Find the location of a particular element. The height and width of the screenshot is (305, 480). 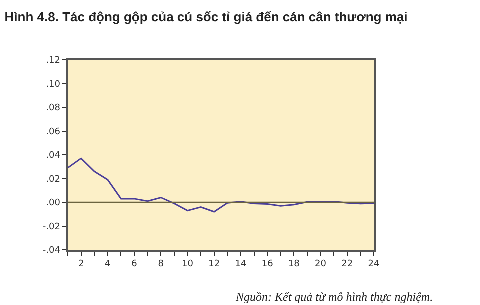

y-tick-label: .02 is located at coordinates (53, 179).